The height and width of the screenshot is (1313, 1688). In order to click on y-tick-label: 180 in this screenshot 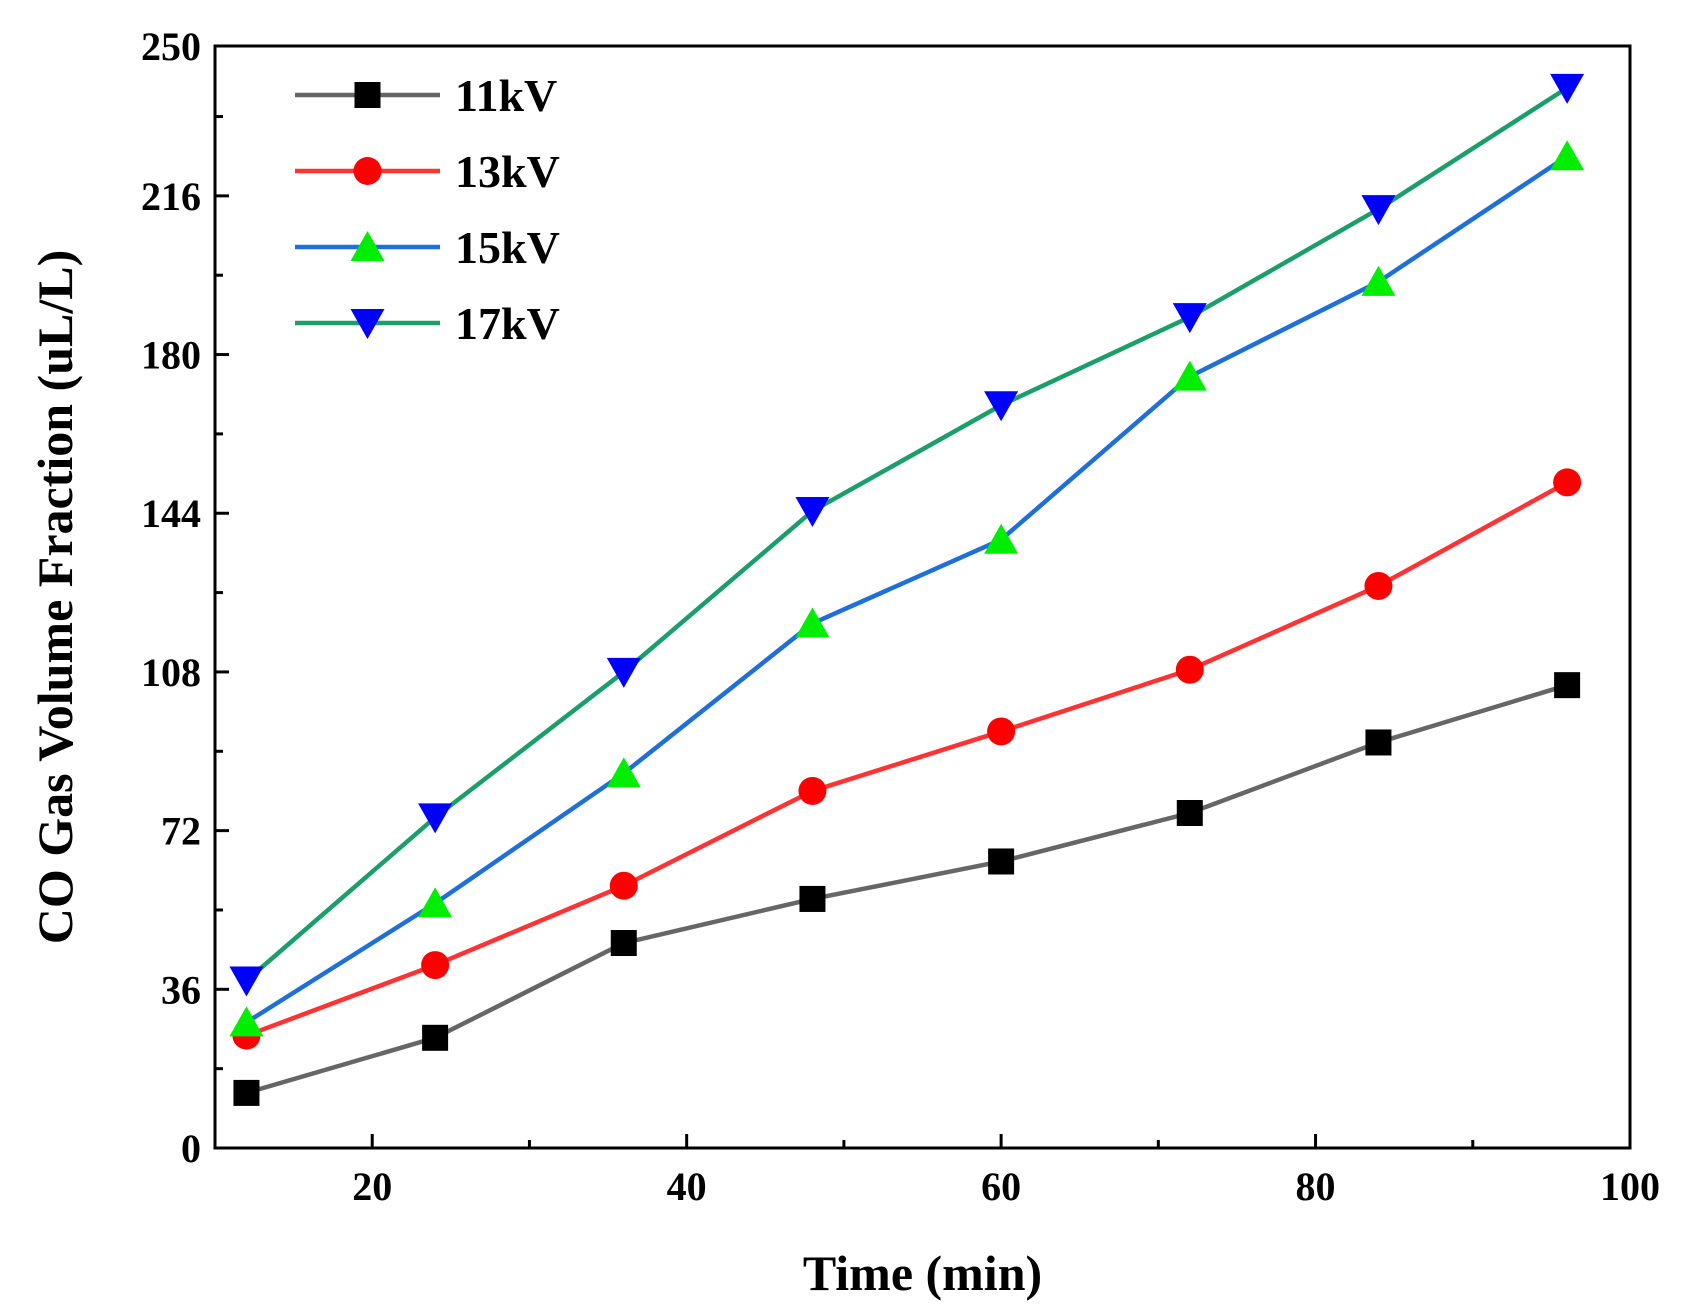, I will do `click(171, 355)`.